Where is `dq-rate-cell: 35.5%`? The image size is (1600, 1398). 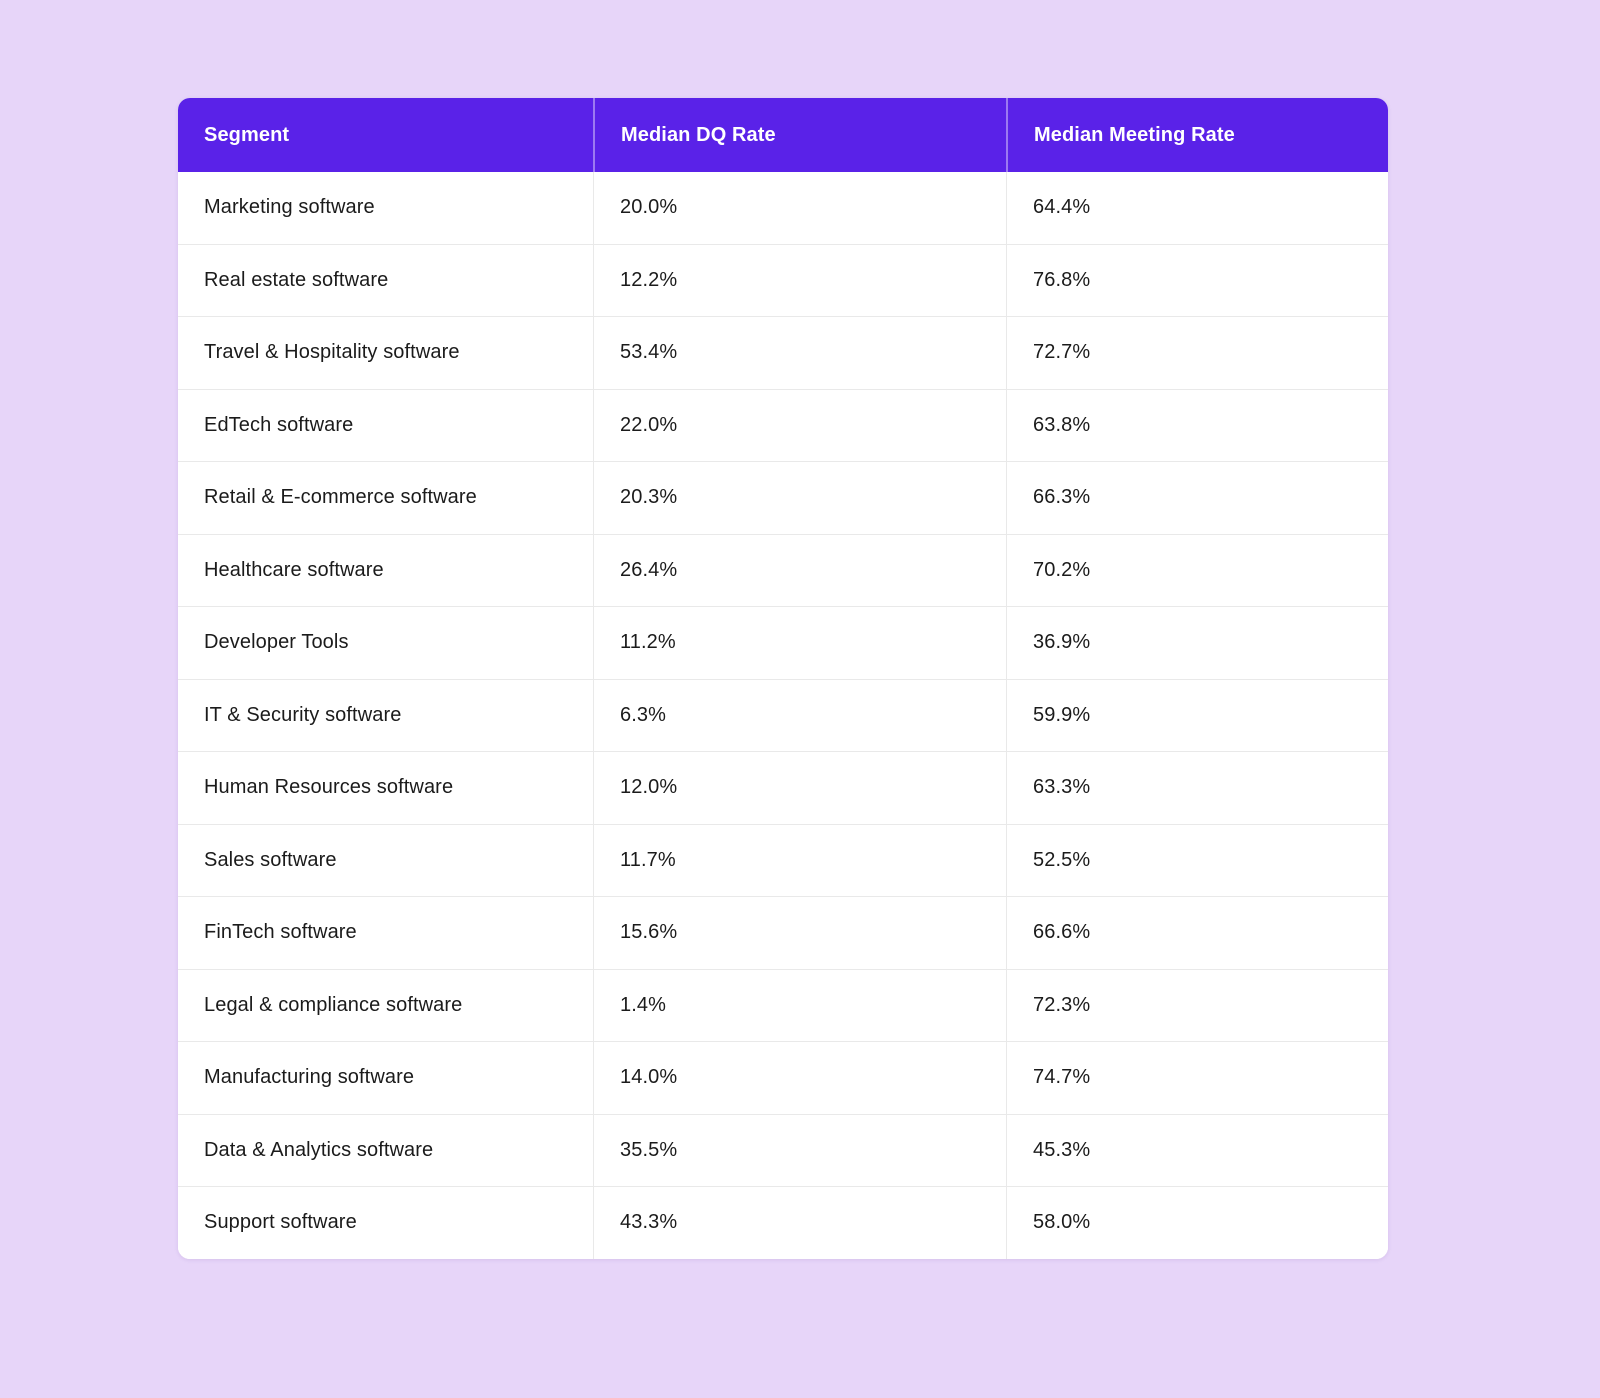 dq-rate-cell: 35.5% is located at coordinates (799, 1150).